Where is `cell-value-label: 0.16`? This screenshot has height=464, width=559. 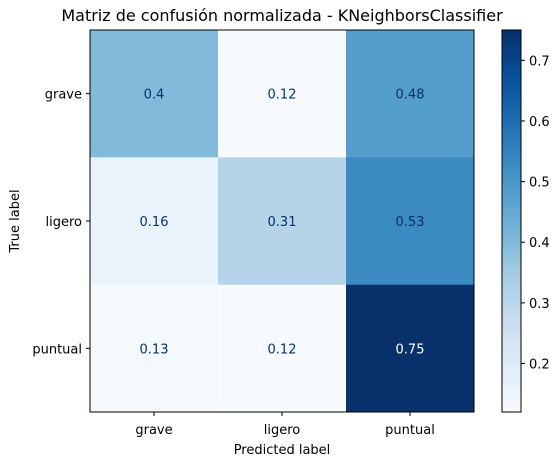 cell-value-label: 0.16 is located at coordinates (154, 222).